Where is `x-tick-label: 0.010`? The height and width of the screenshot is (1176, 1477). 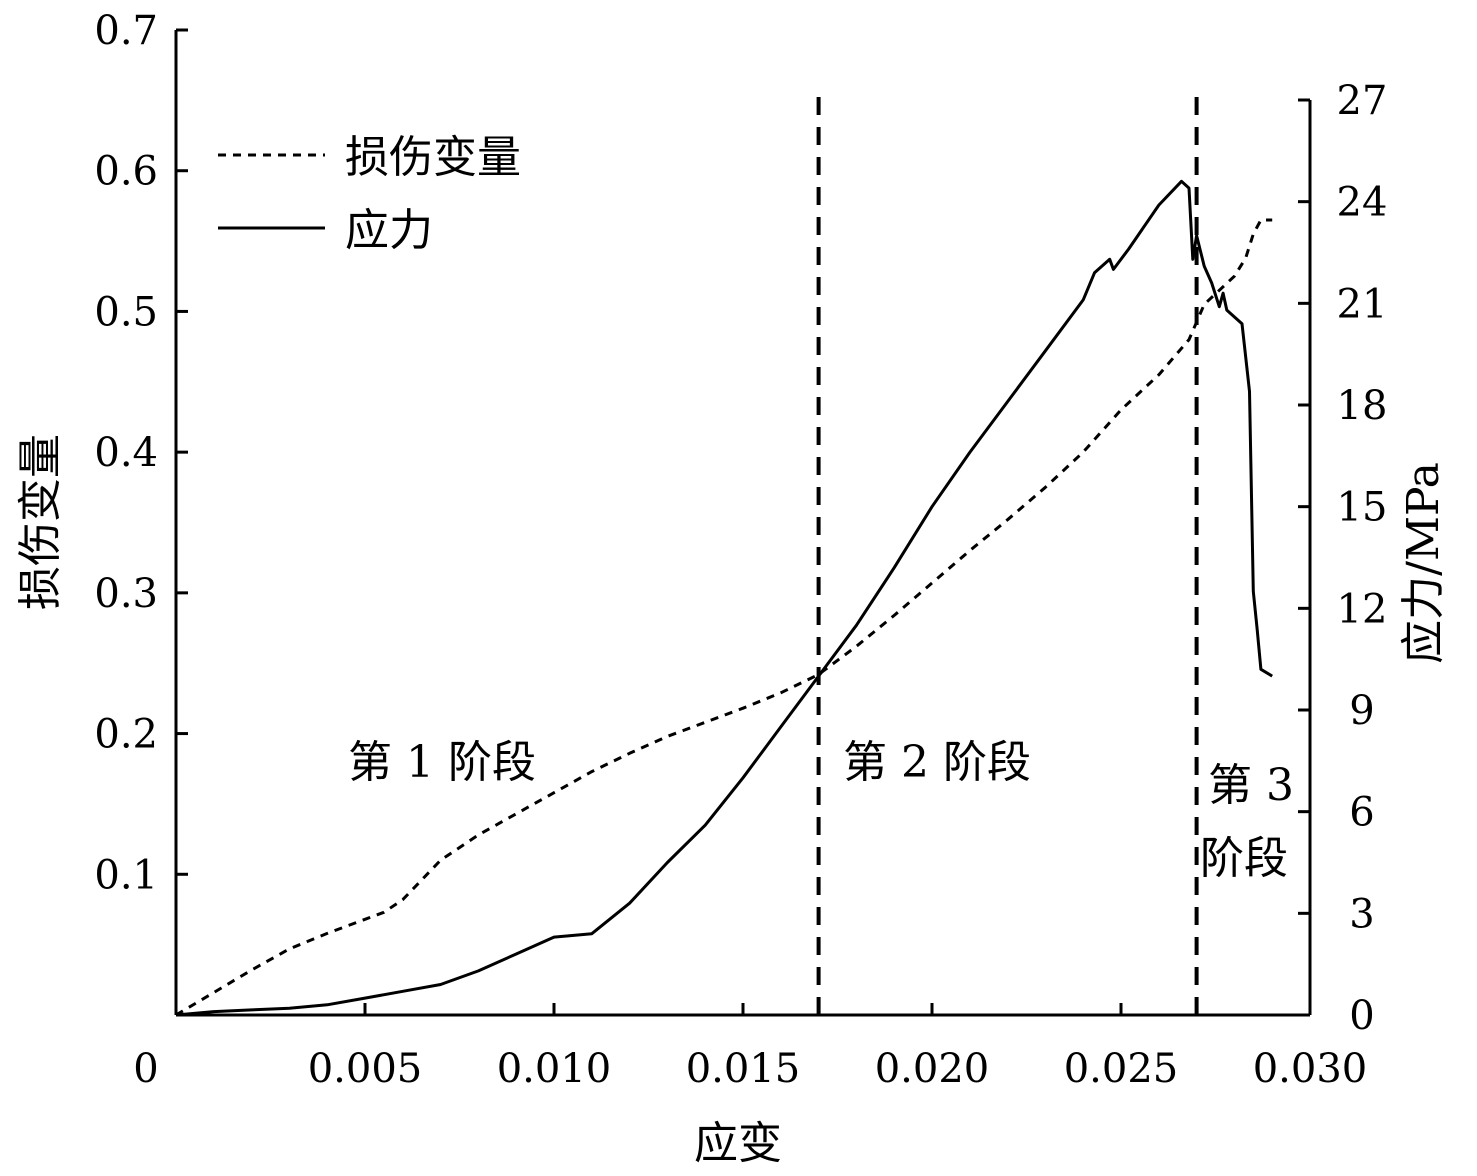 x-tick-label: 0.010 is located at coordinates (554, 1069).